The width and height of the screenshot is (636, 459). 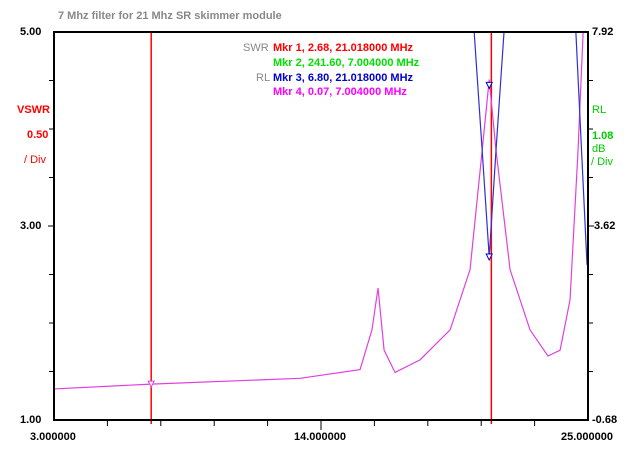 I want to click on legend-mkr1: Mkr 1, 2.68, 21.018000 MHz, so click(x=343, y=48).